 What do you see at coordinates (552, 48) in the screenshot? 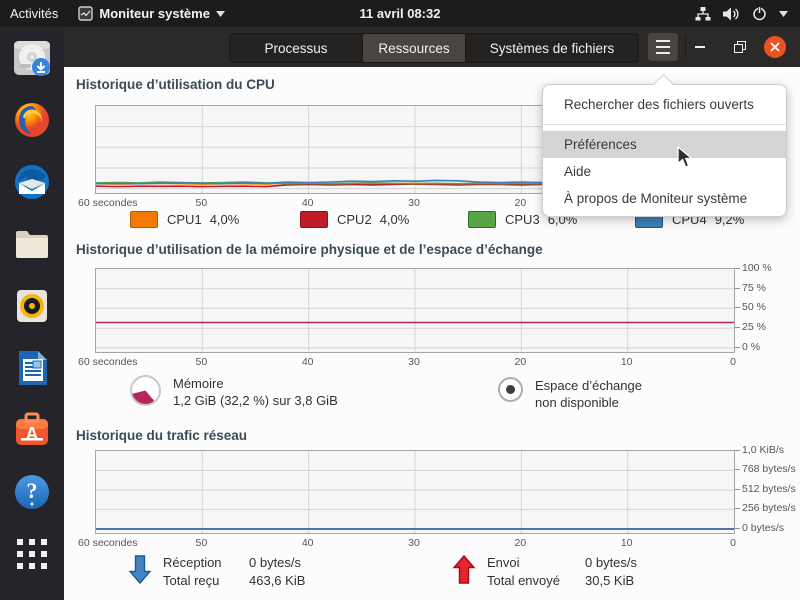
I see `tab-systemes-de-fichiers: Systèmes de fichiers` at bounding box center [552, 48].